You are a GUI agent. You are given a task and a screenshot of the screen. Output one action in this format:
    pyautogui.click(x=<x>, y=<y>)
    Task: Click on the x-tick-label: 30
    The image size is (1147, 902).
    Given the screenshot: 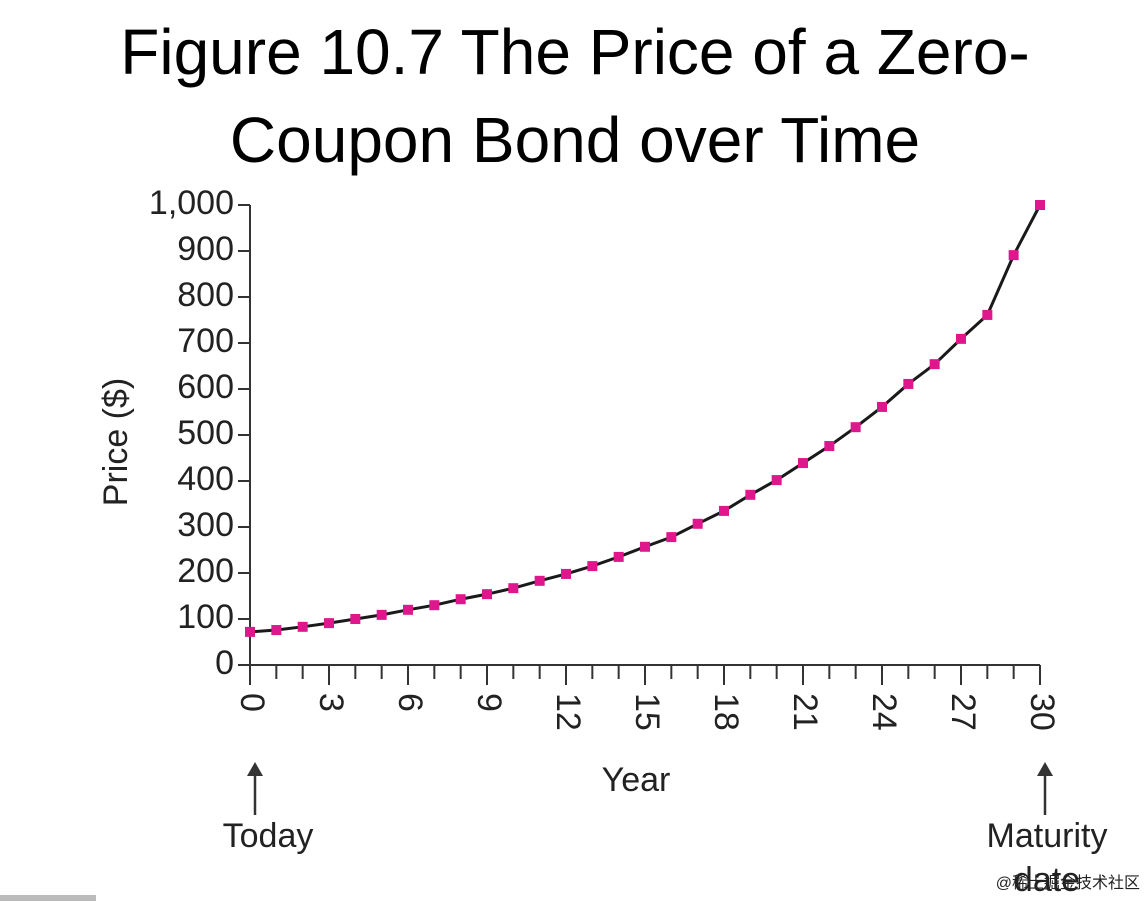 What is the action you would take?
    pyautogui.click(x=1042, y=712)
    